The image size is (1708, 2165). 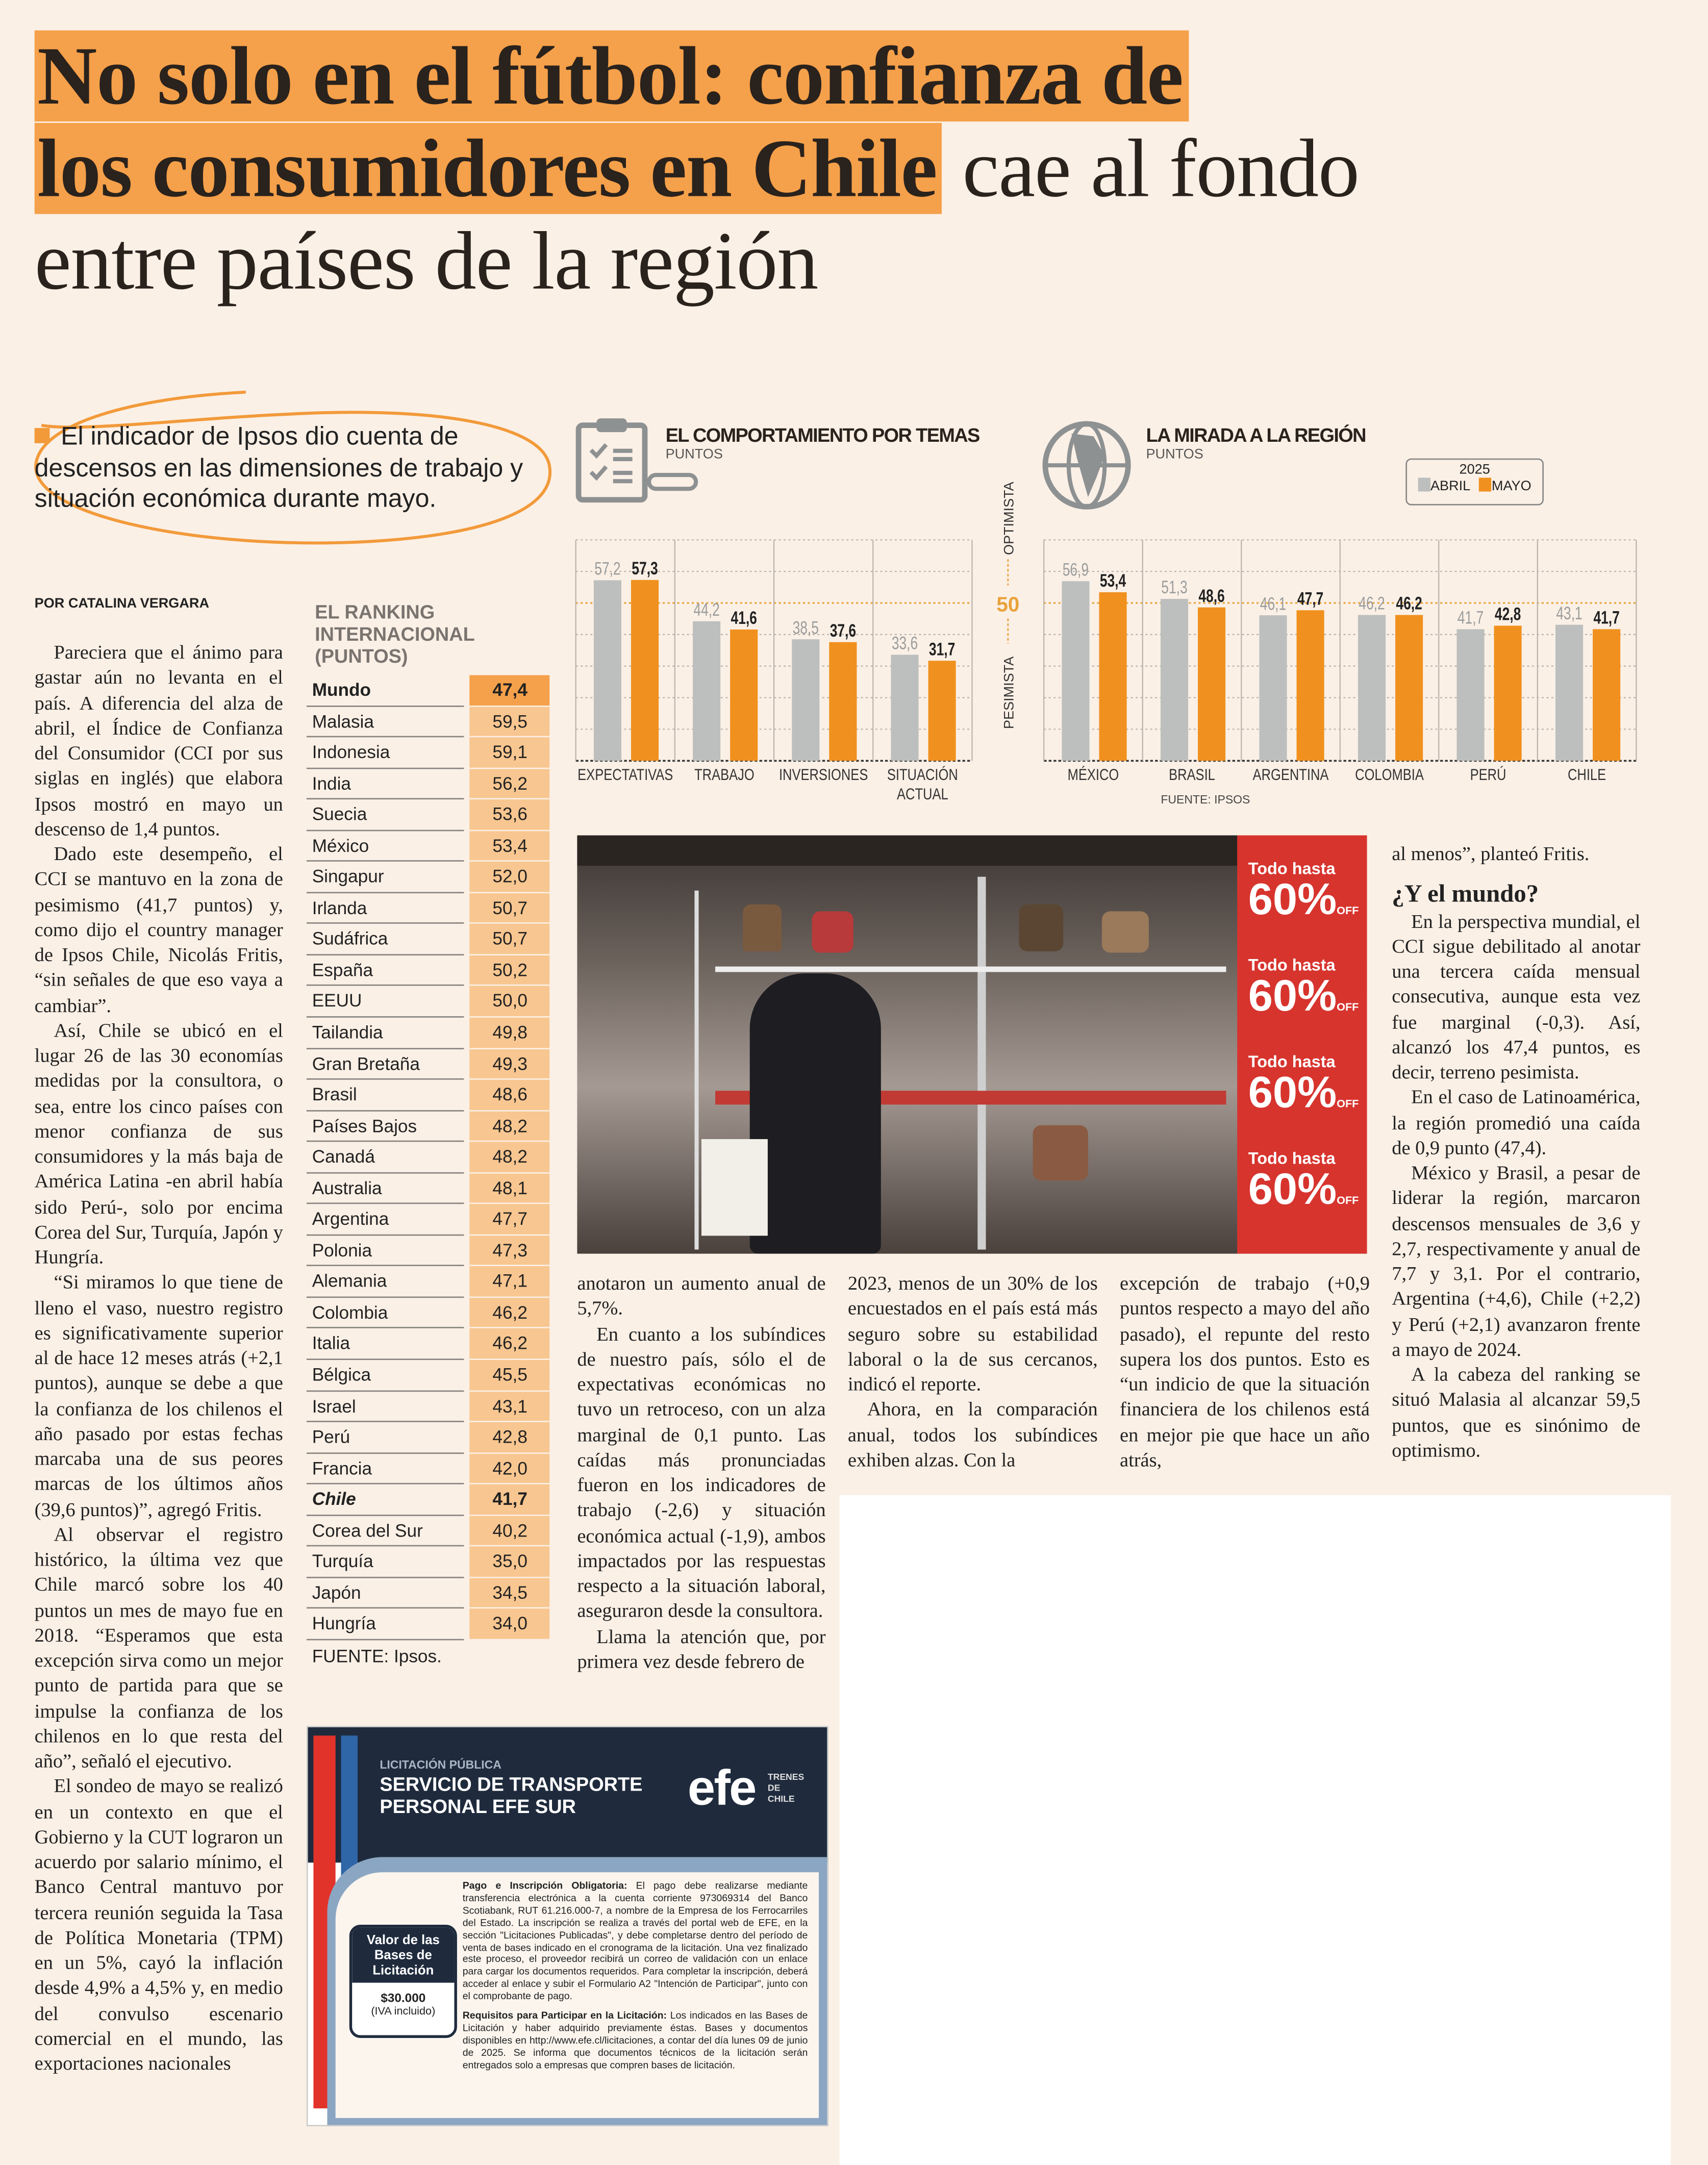 I want to click on country-value: 47,4, so click(x=509, y=691).